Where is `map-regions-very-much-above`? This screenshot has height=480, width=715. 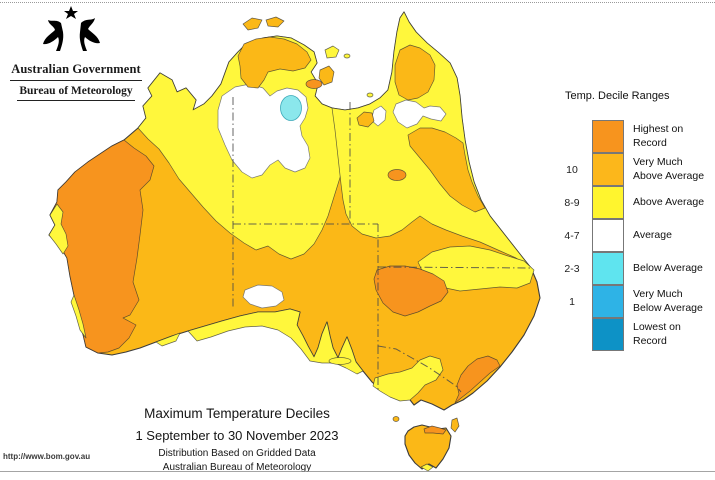
map-regions-very-much-above is located at coordinates (361, 124).